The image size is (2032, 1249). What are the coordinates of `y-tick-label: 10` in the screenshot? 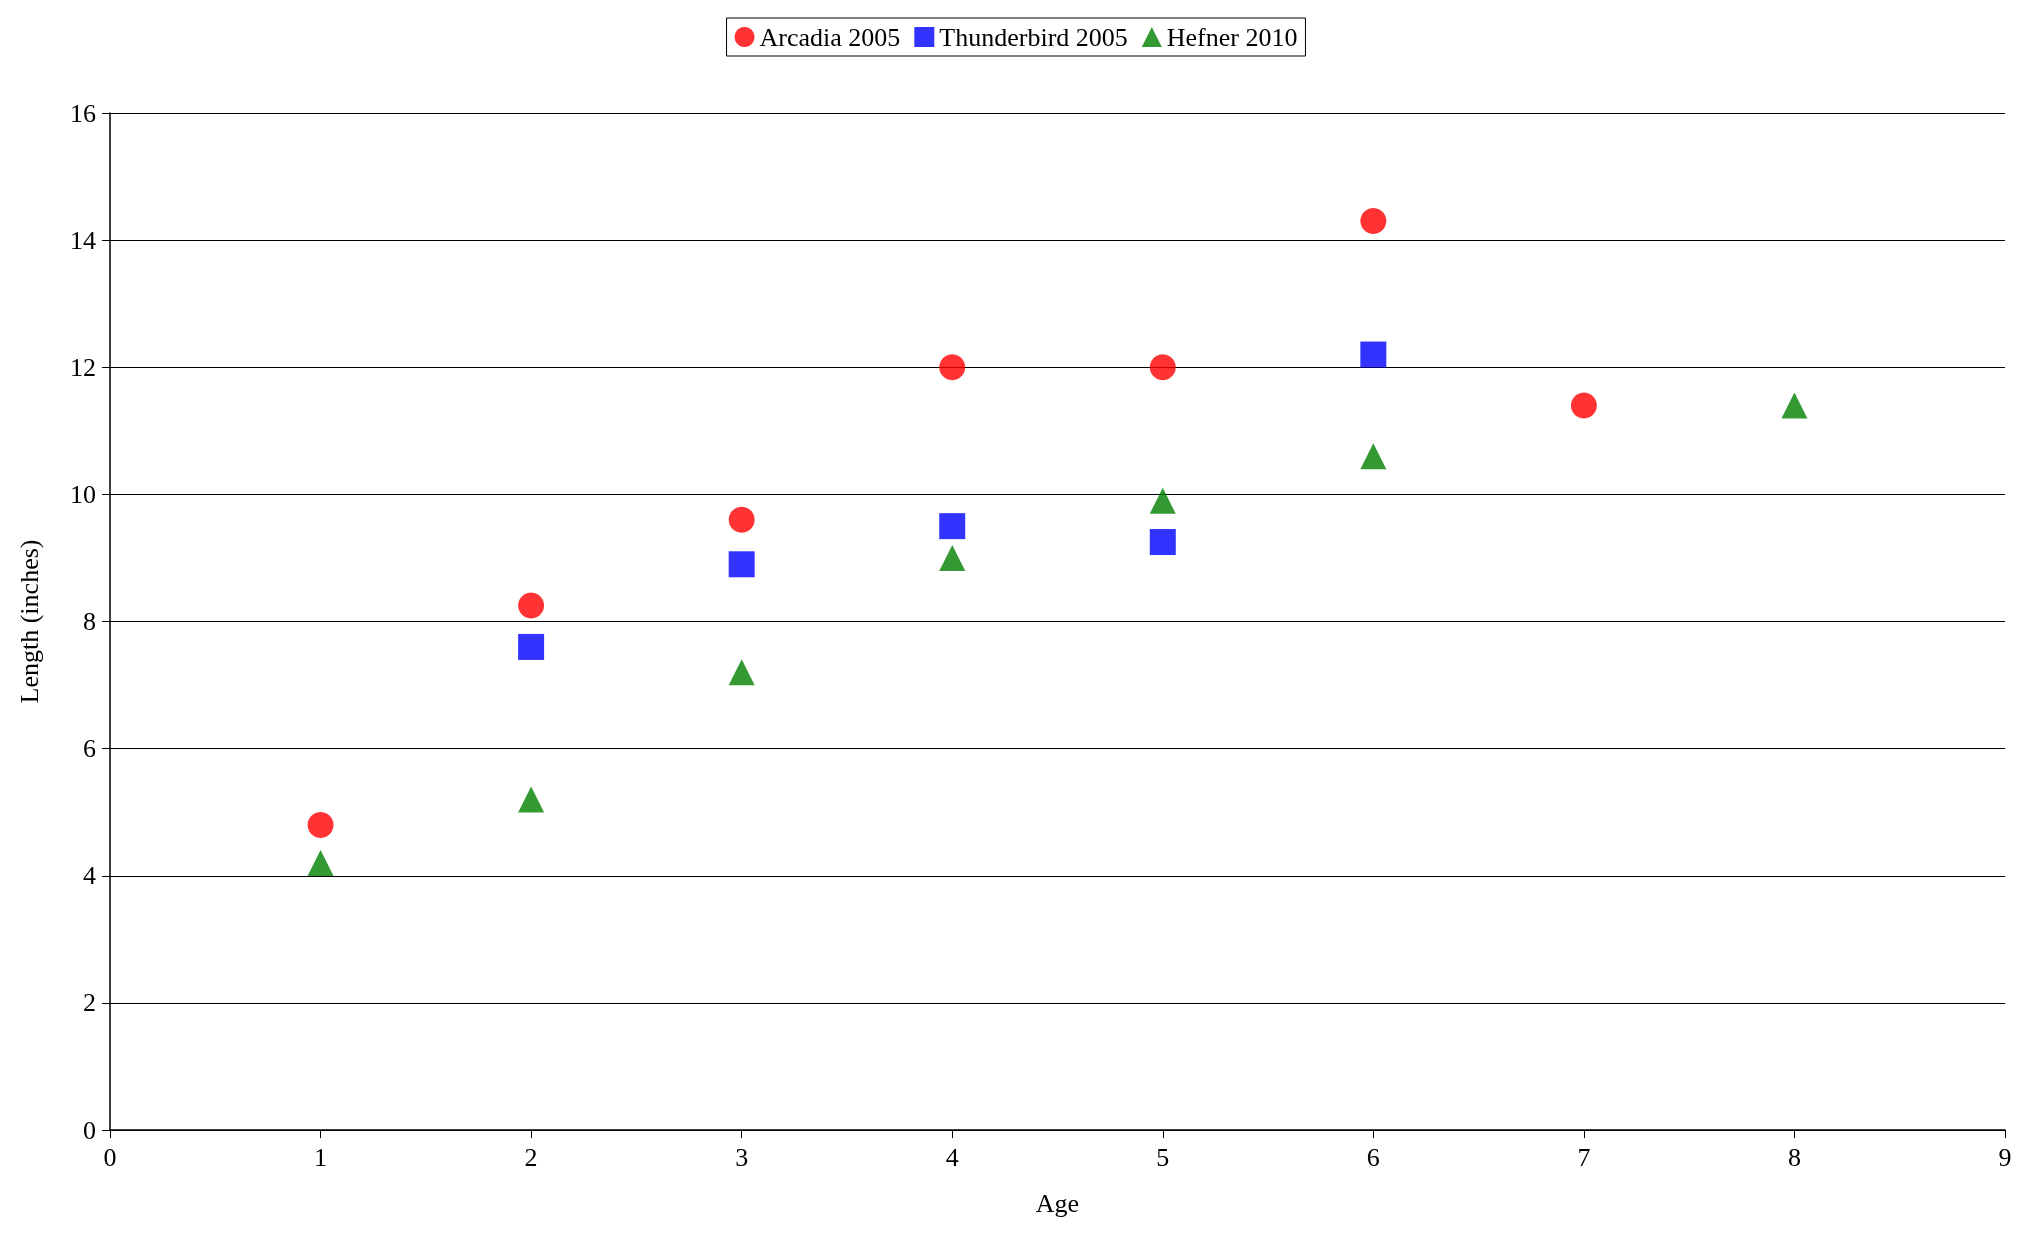 It's located at (83, 494).